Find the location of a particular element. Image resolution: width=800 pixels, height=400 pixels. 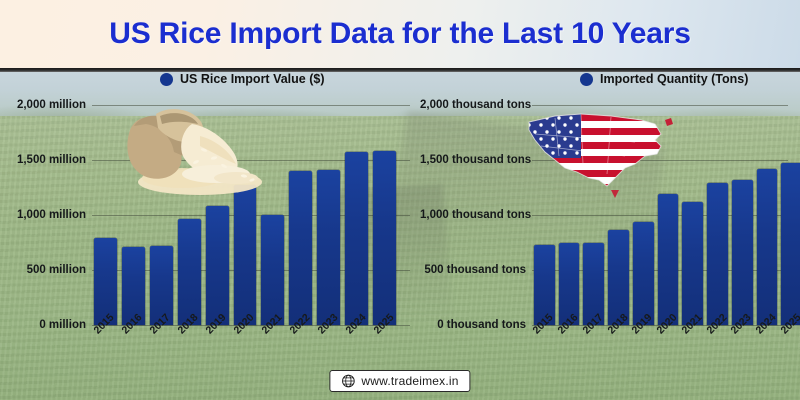

y-axis-tick-label: 1,000 thousand tons is located at coordinates (476, 215).